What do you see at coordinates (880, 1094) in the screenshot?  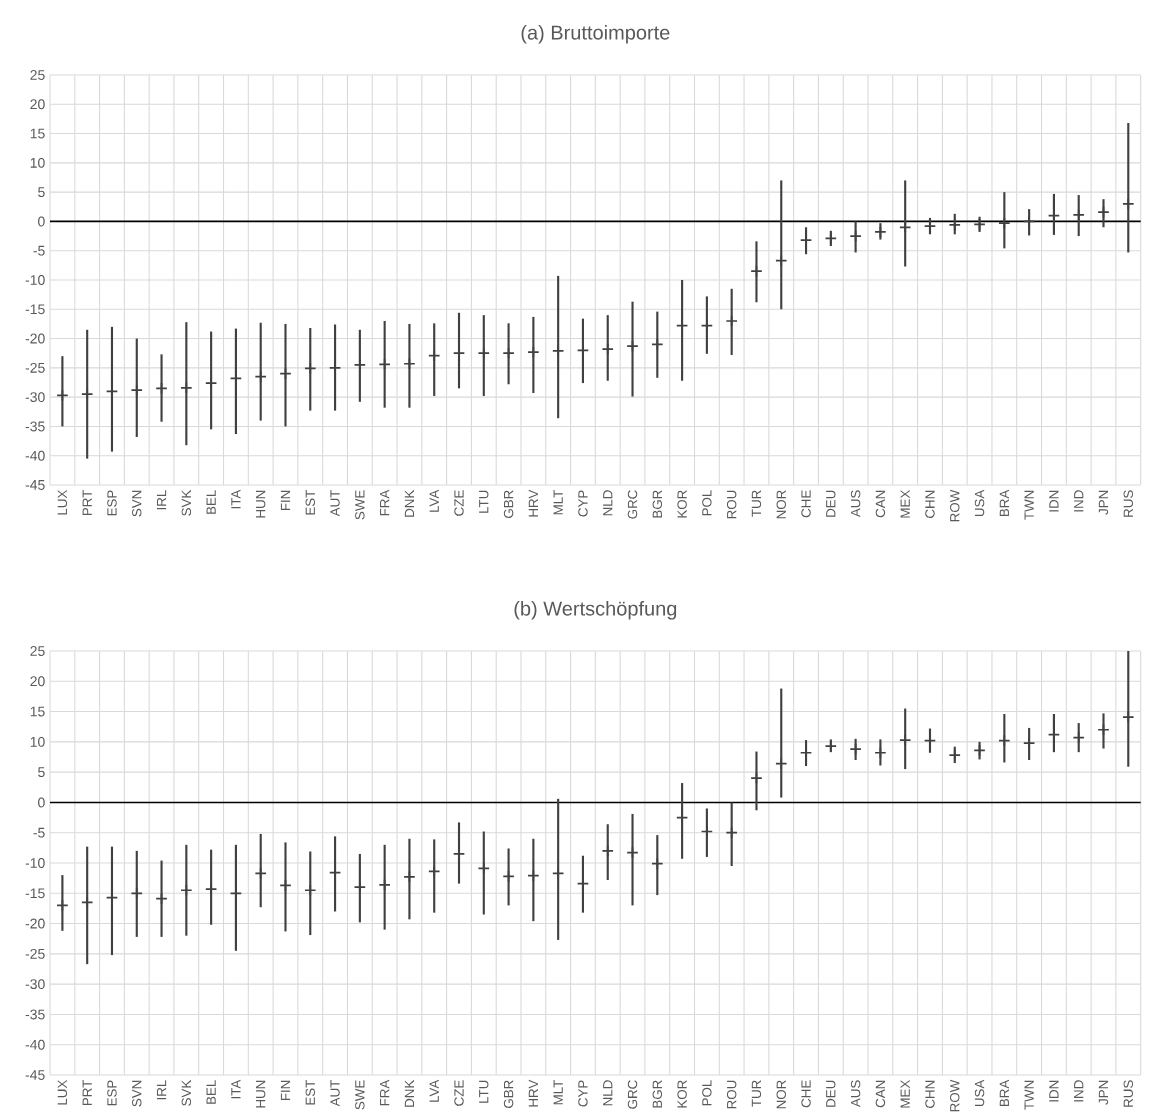 I see `x-tick-label: CAN` at bounding box center [880, 1094].